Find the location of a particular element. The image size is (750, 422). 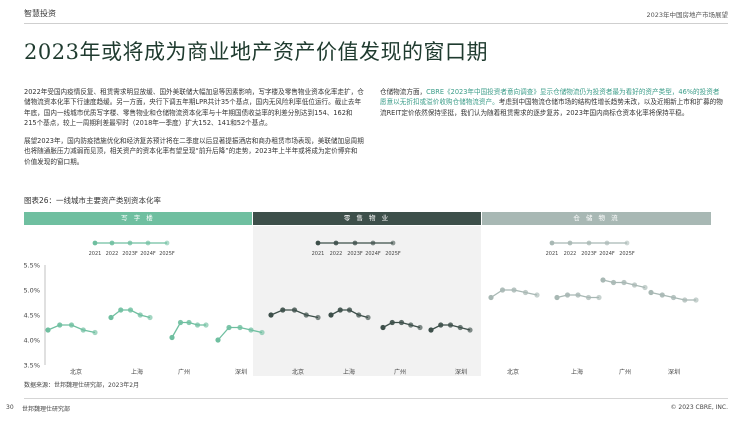

city-labels: 北京 上海 广州 深圳 北京 上海 广州 深圳 北京 上海 广州 深圳 is located at coordinates (375, 372).